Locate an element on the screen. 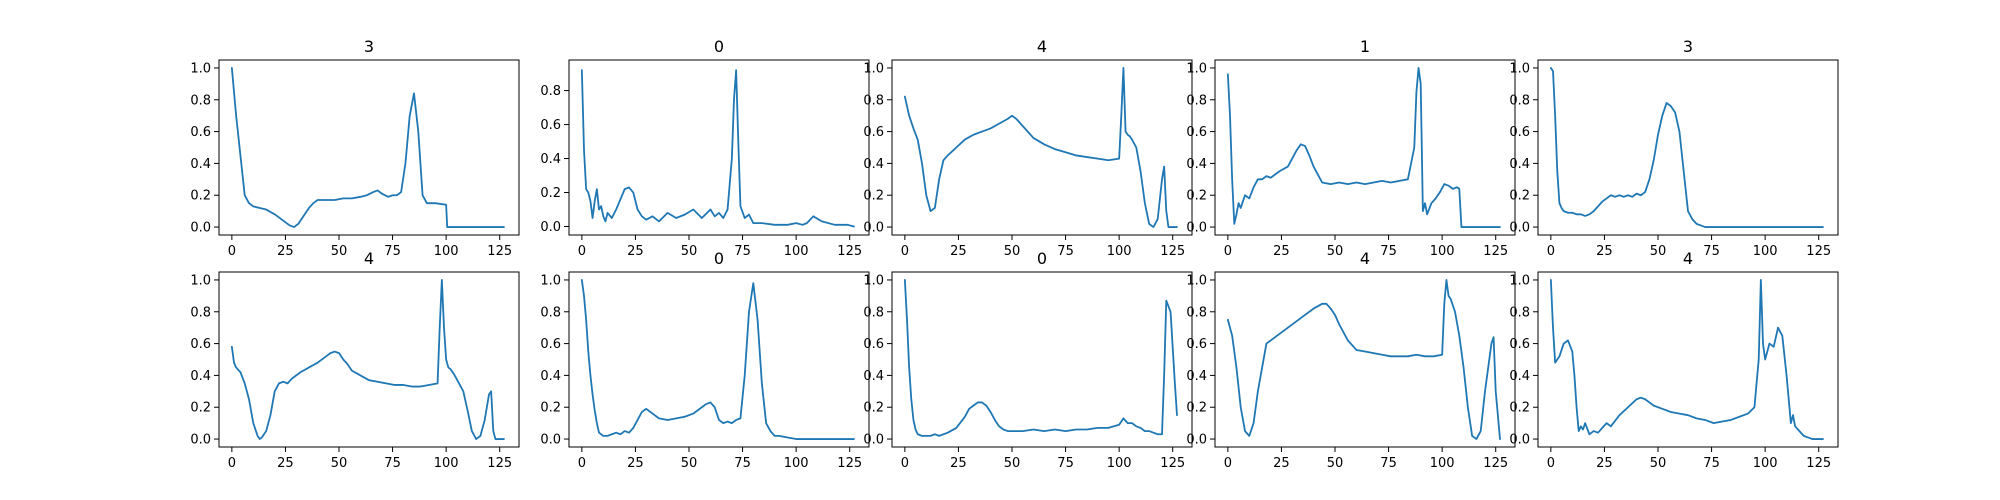  chart-panel-2: 0 25 50 75 100 125 0.0 0.2 0.4 0.6 0.8 0 is located at coordinates (705, 148).